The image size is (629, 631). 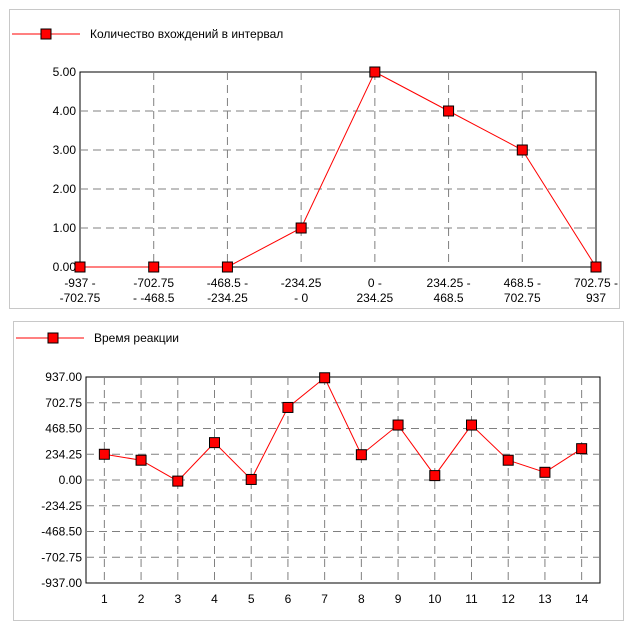 I want to click on x-tick-label: - 0, so click(x=301, y=298).